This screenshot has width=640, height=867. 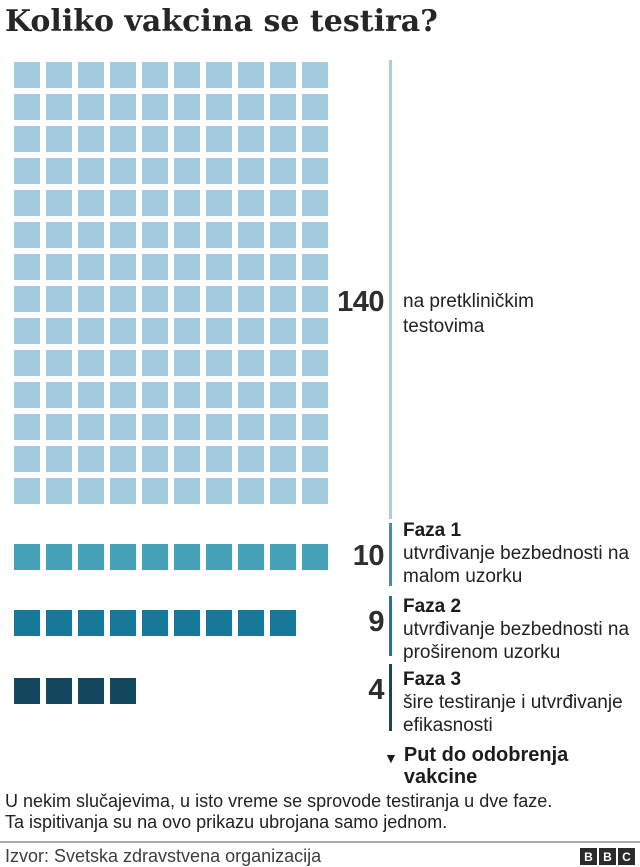 What do you see at coordinates (360, 302) in the screenshot?
I see `count-preclinical: 140` at bounding box center [360, 302].